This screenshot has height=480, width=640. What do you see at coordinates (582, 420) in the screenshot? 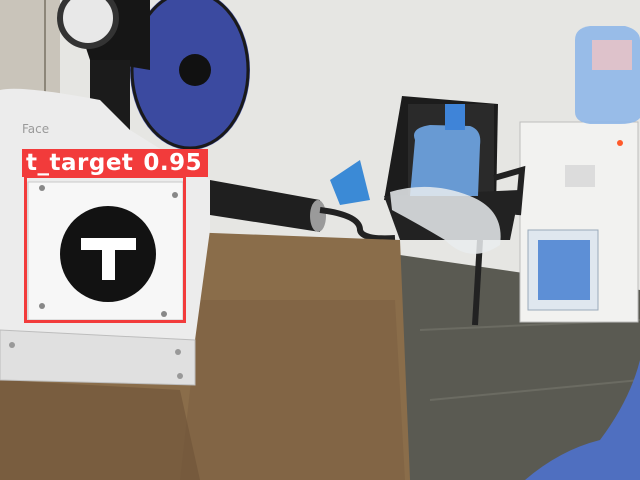
I see `blue-cloth` at bounding box center [582, 420].